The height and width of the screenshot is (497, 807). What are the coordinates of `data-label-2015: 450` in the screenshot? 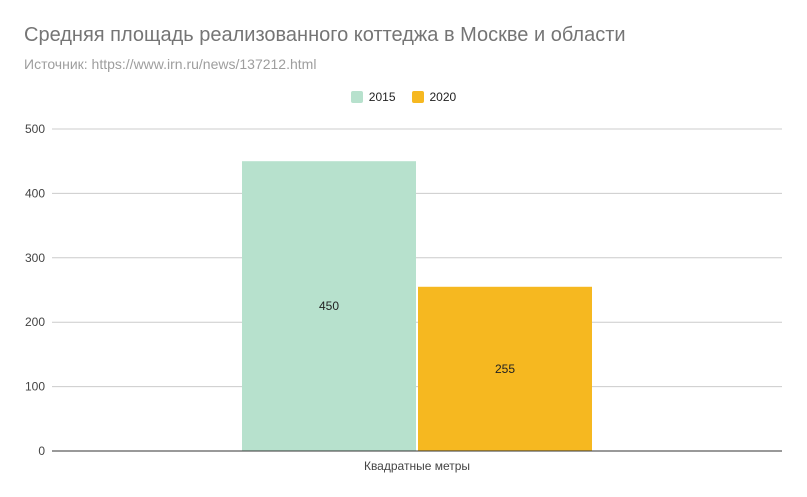 It's located at (329, 306).